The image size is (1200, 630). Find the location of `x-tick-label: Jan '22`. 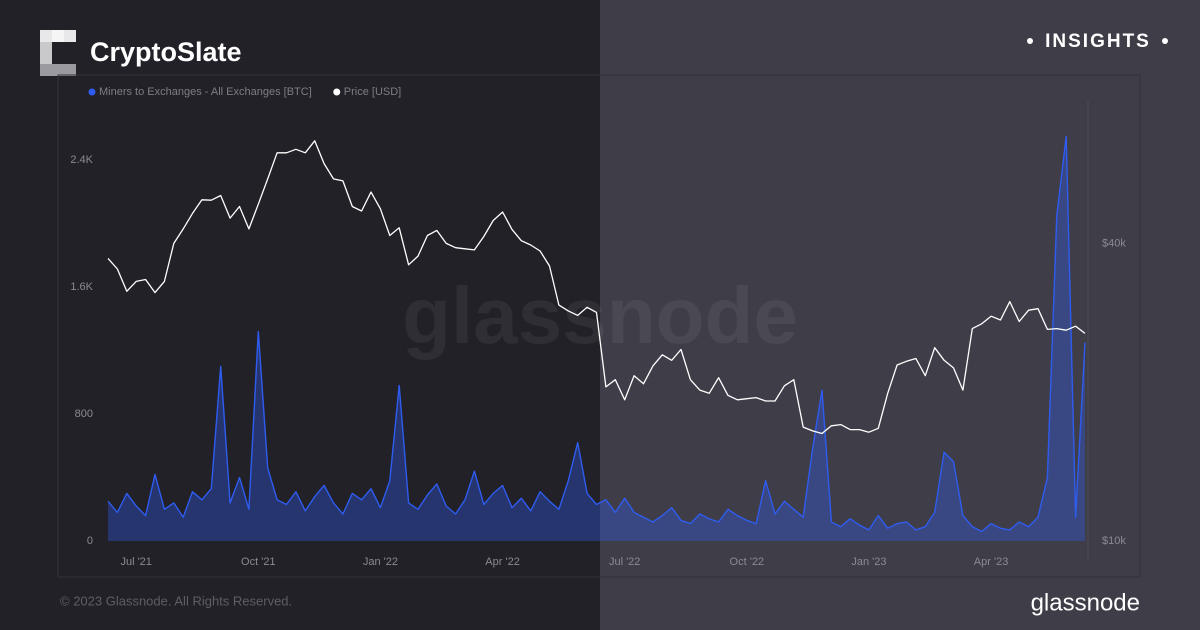

x-tick-label: Jan '22 is located at coordinates (380, 562).